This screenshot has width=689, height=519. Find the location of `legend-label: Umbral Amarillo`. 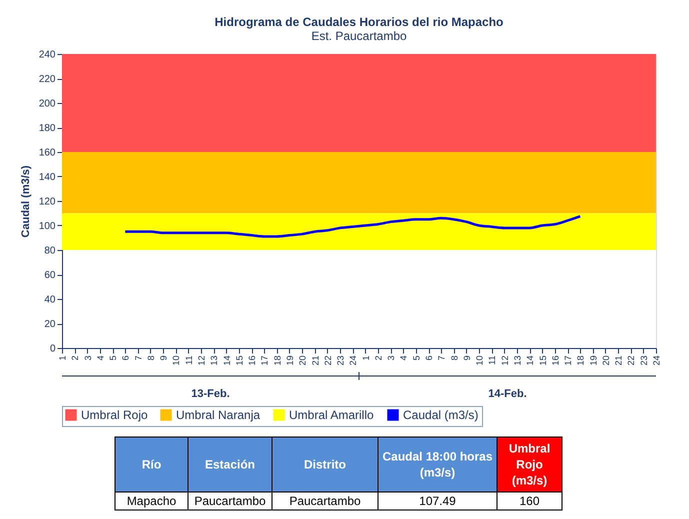

legend-label: Umbral Amarillo is located at coordinates (331, 415).